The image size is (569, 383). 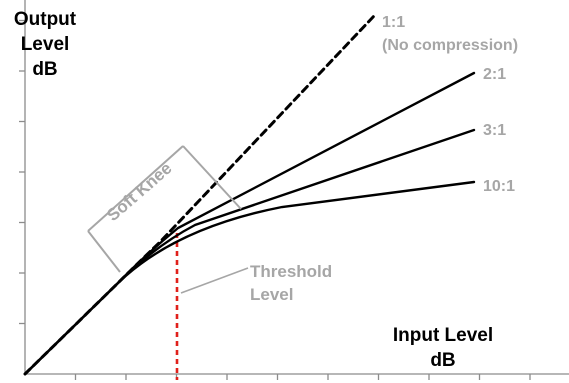 I want to click on y-axis-label-line-2: Level, so click(x=45, y=44).